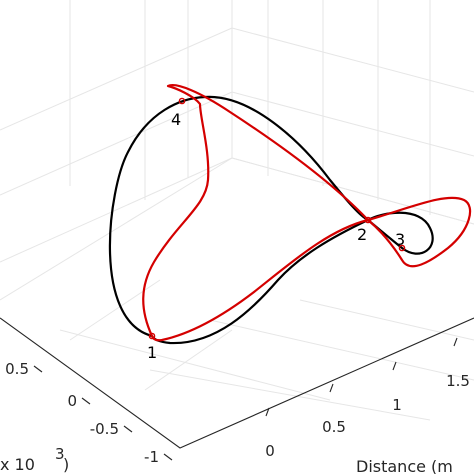 This screenshot has width=474, height=474. I want to click on right-axis-tick-label: 1, so click(397, 405).